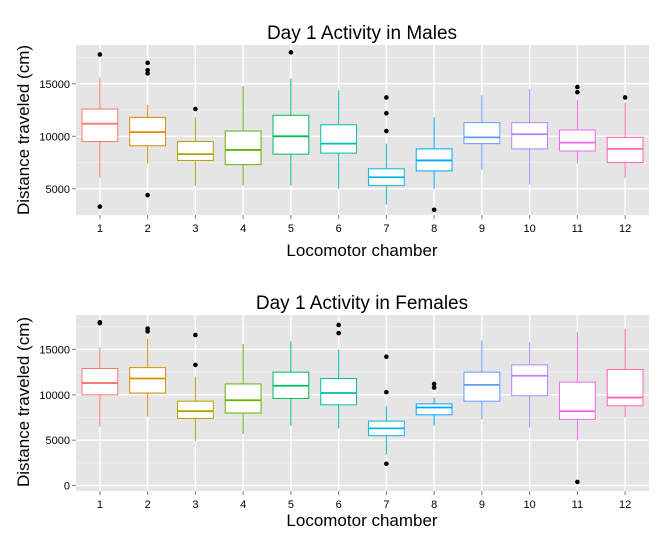 The height and width of the screenshot is (540, 669). Describe the element at coordinates (625, 229) in the screenshot. I see `x-tick-label: 12` at that location.